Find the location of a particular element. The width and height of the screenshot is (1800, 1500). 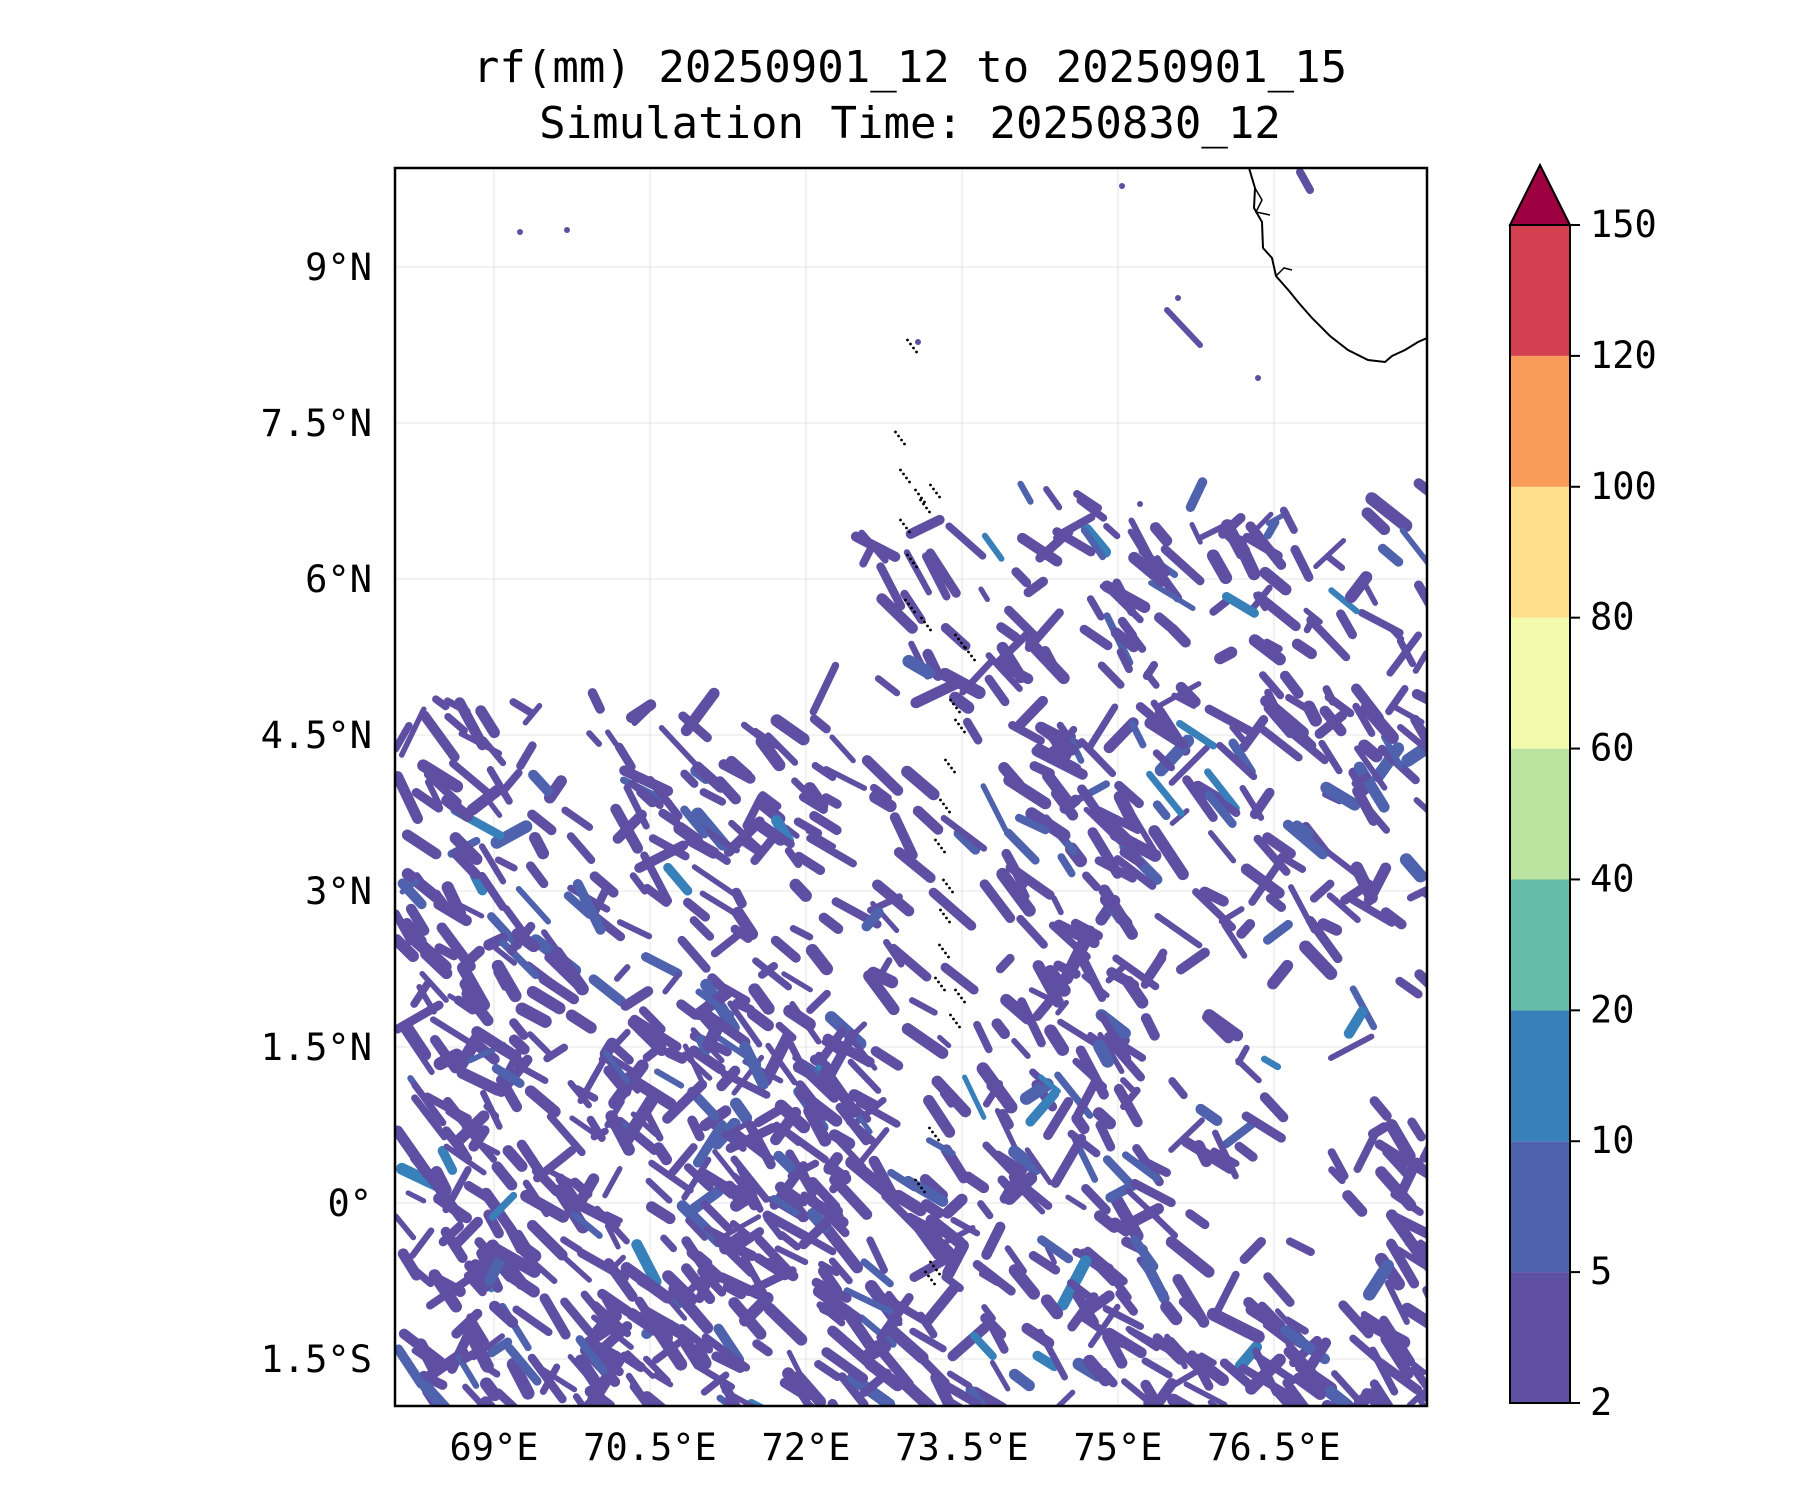

colorbar-tick-label: 120 is located at coordinates (1623, 355).